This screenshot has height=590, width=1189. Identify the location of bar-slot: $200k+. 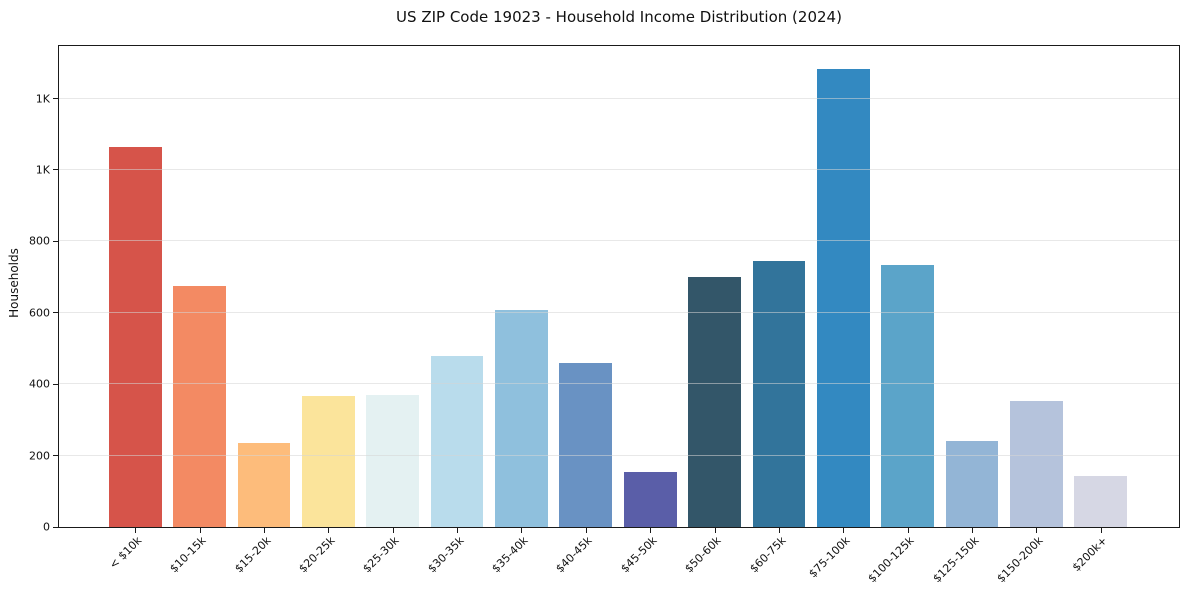
(1101, 310).